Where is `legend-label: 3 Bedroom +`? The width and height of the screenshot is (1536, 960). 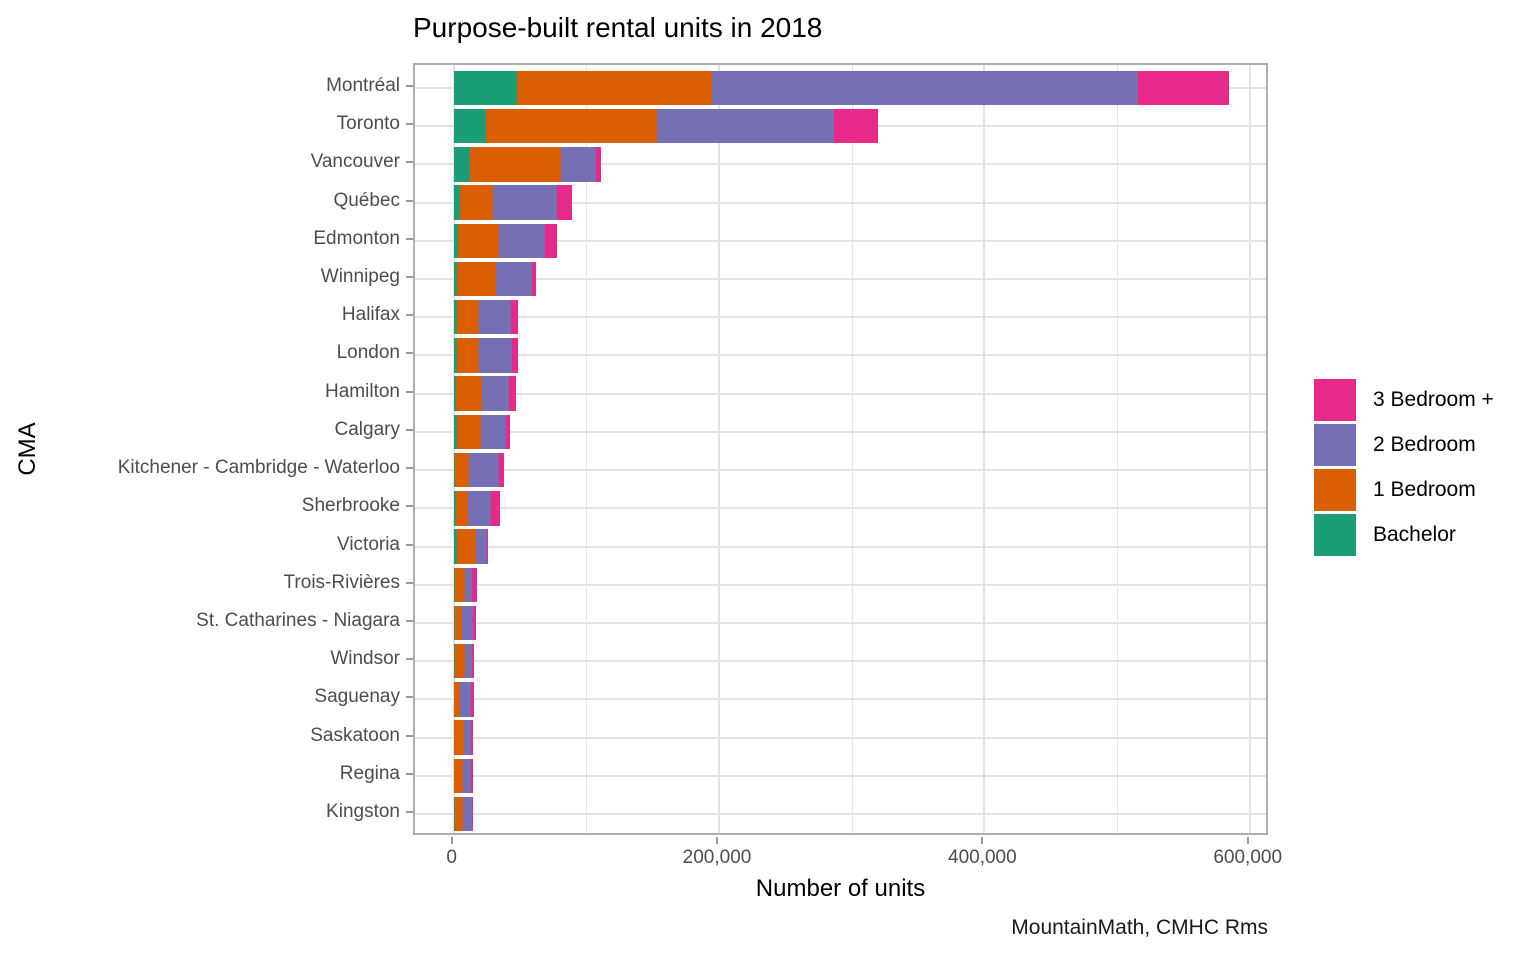
legend-label: 3 Bedroom + is located at coordinates (1433, 399).